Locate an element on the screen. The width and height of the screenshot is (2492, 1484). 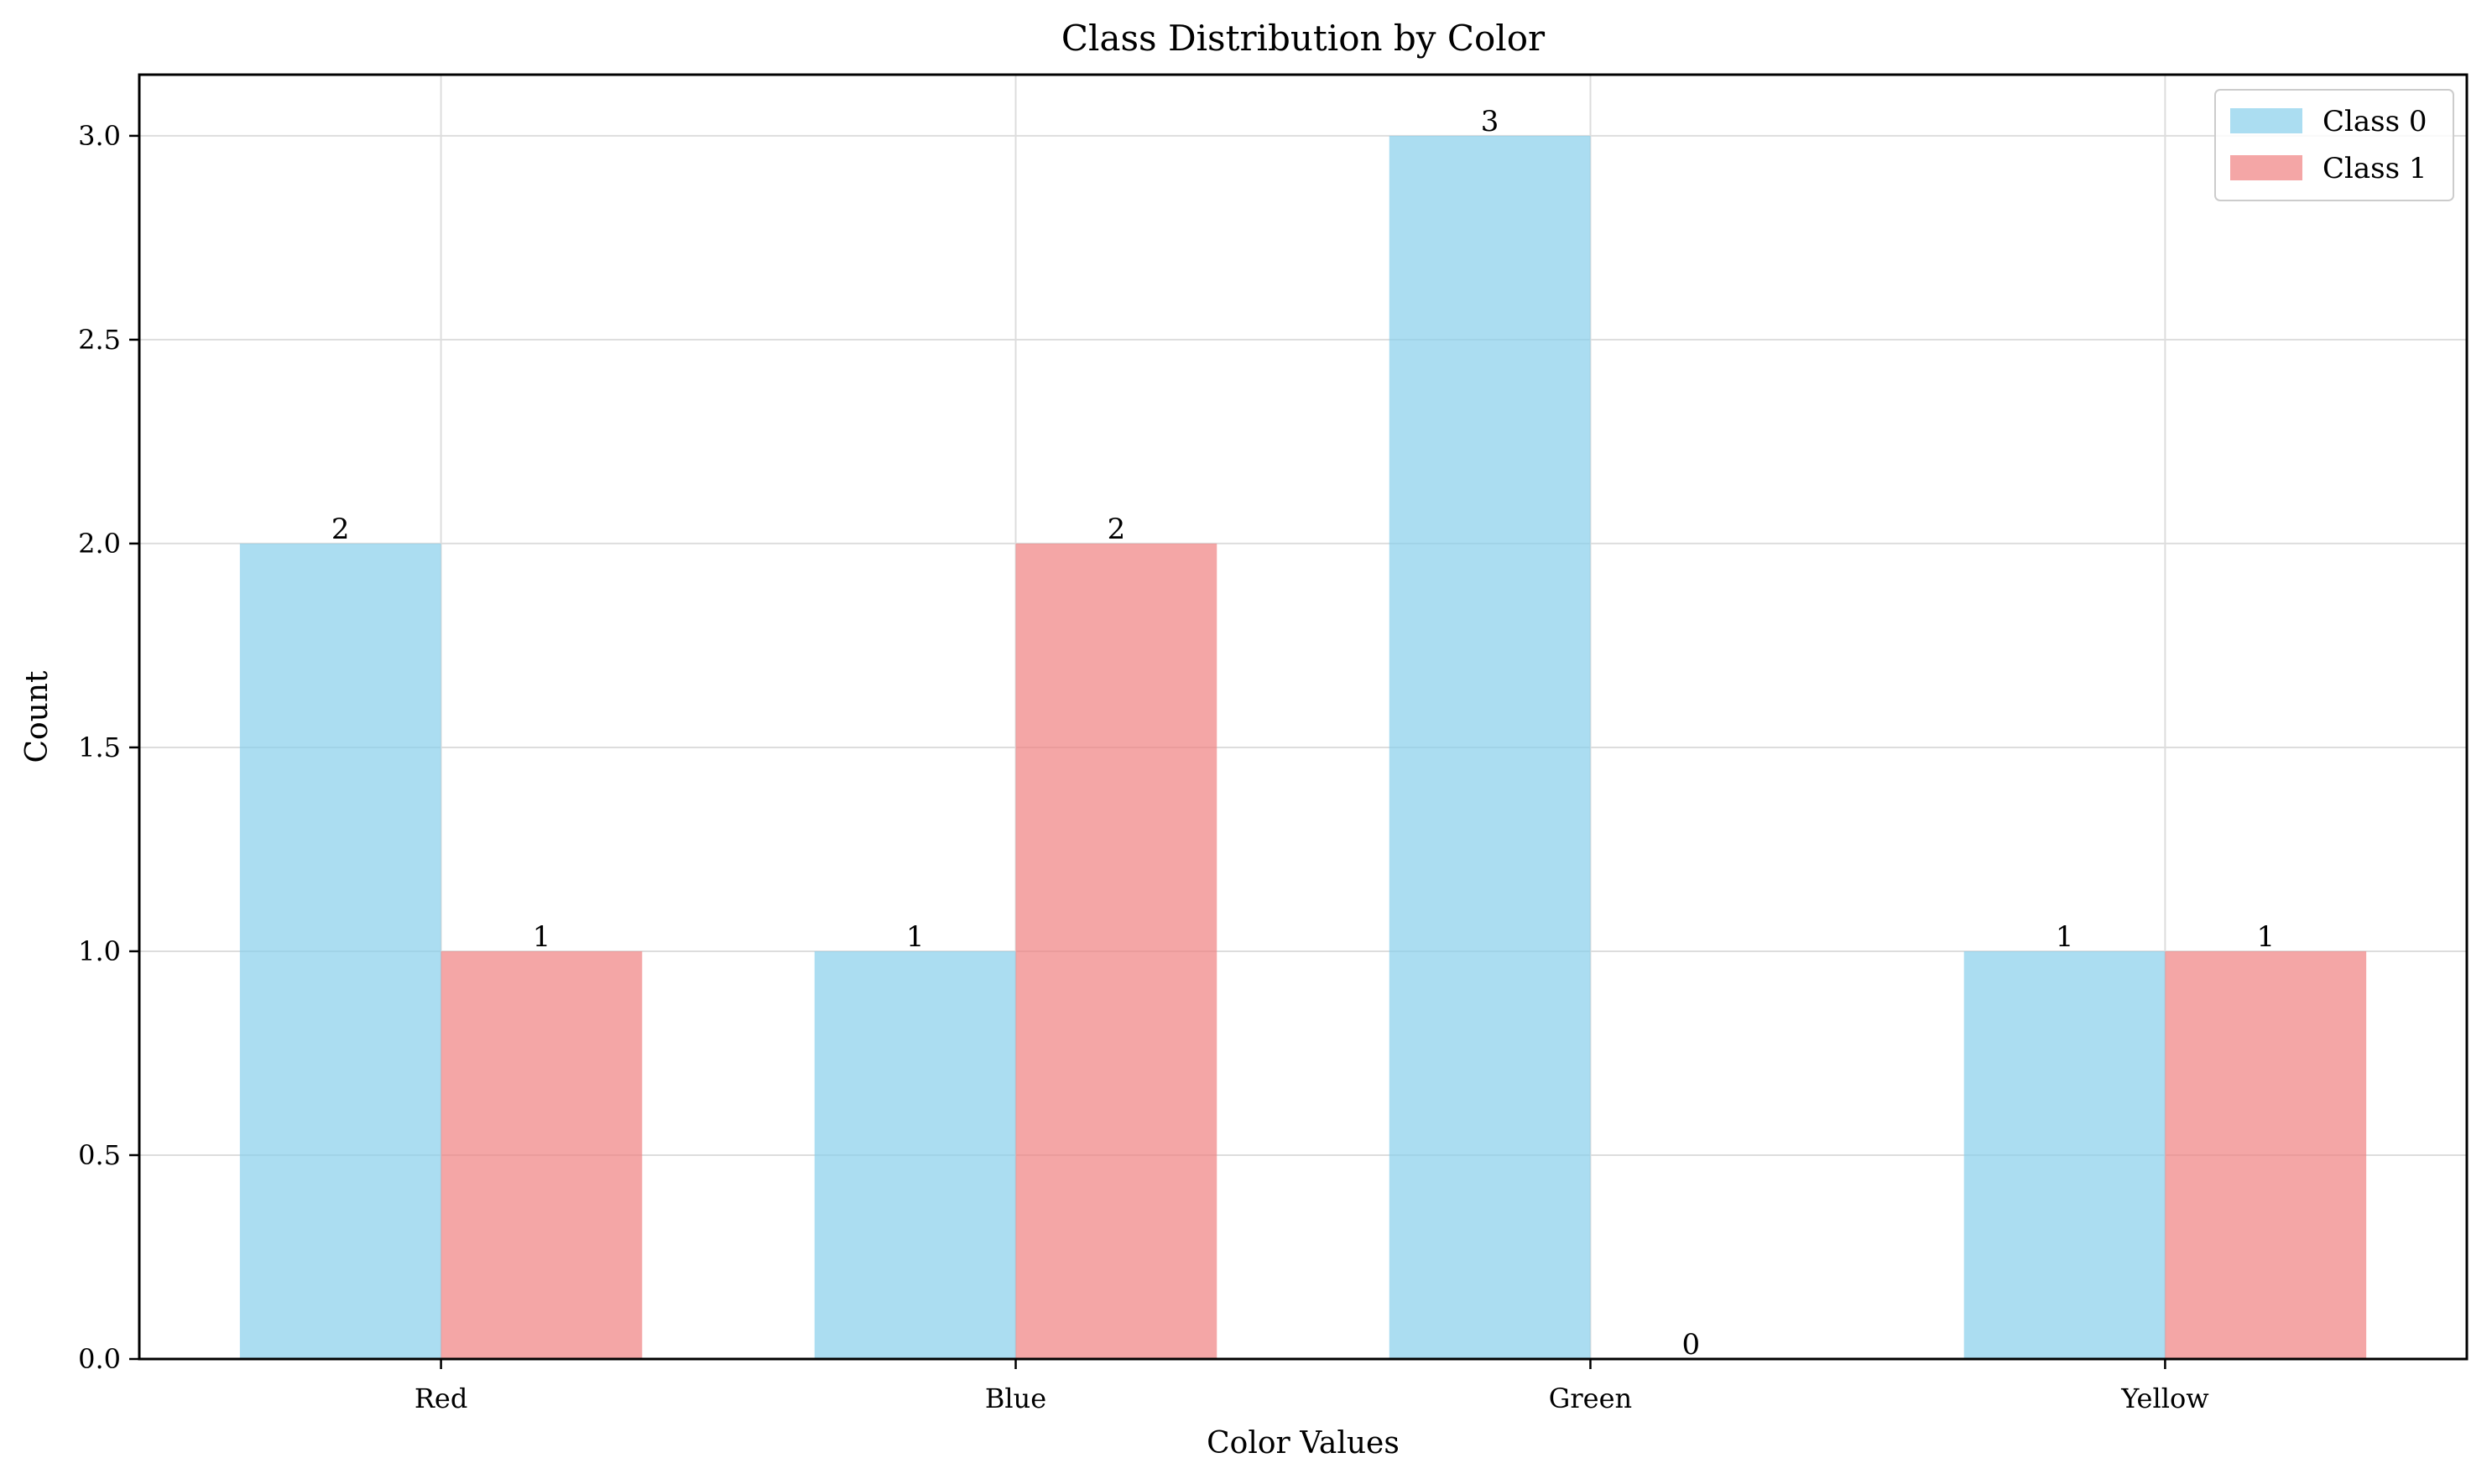
bar-class-0-yellow is located at coordinates (2064, 1154).